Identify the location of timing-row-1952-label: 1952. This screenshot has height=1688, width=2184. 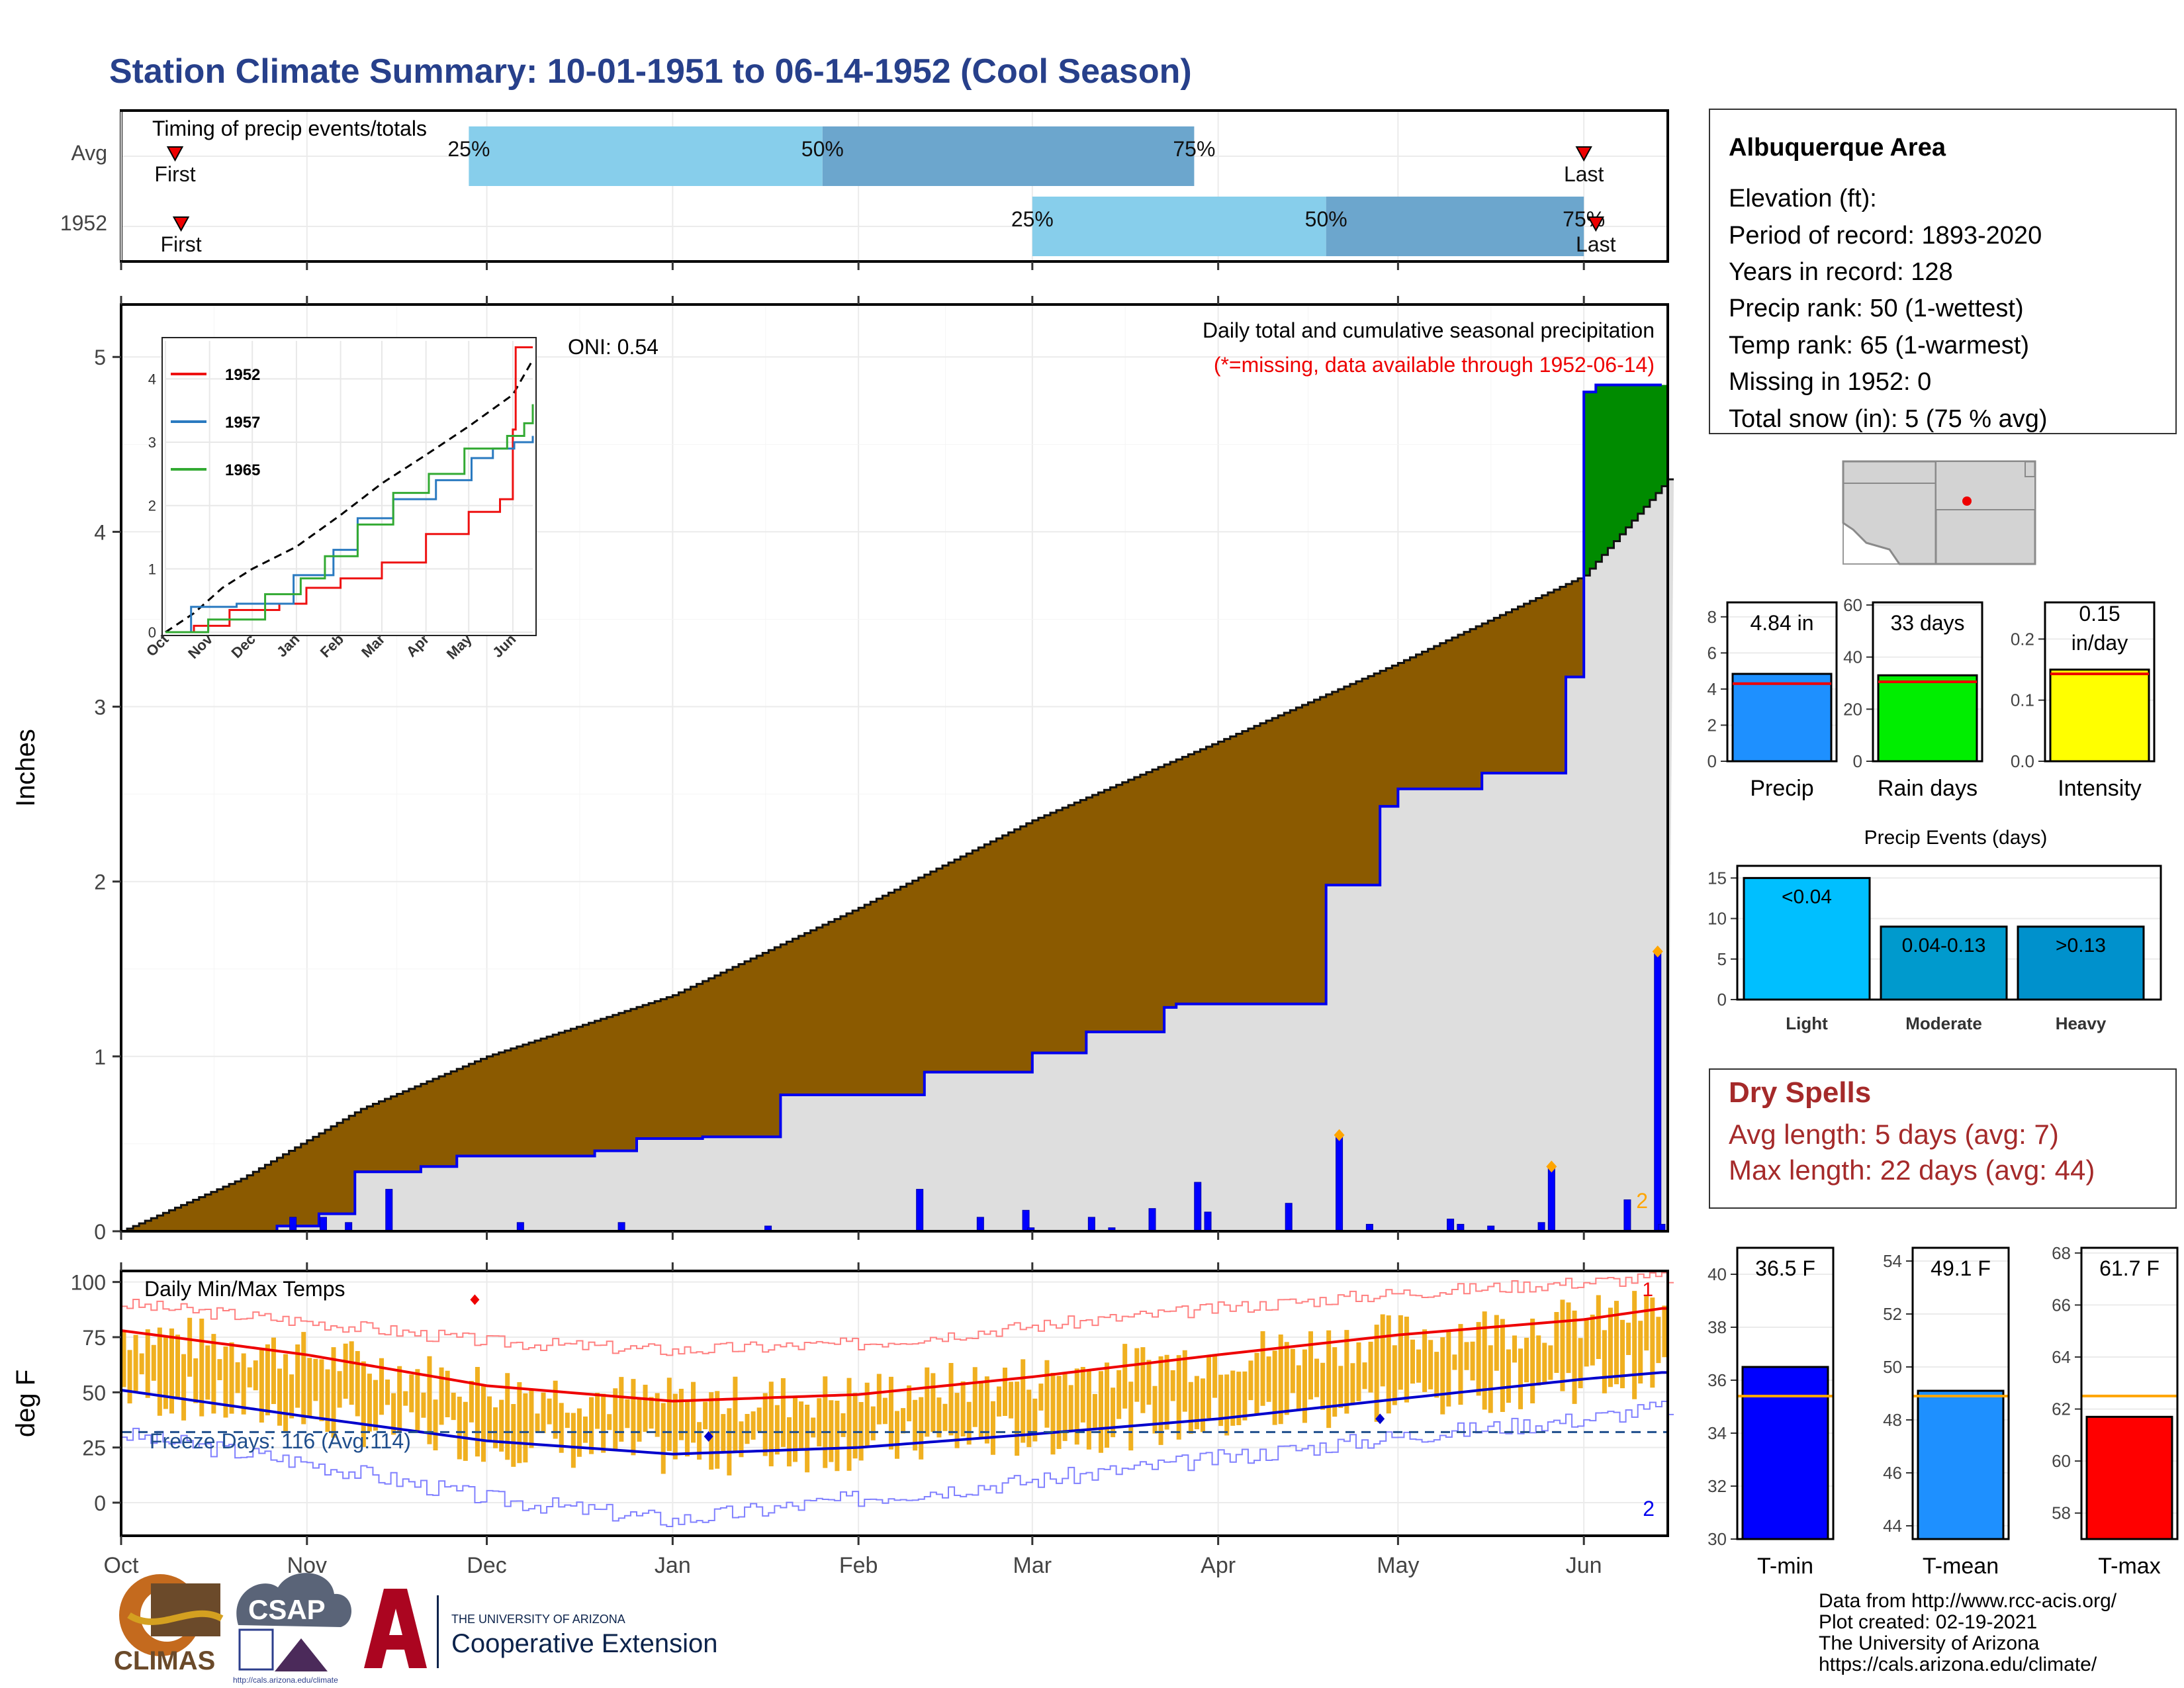
(83, 223).